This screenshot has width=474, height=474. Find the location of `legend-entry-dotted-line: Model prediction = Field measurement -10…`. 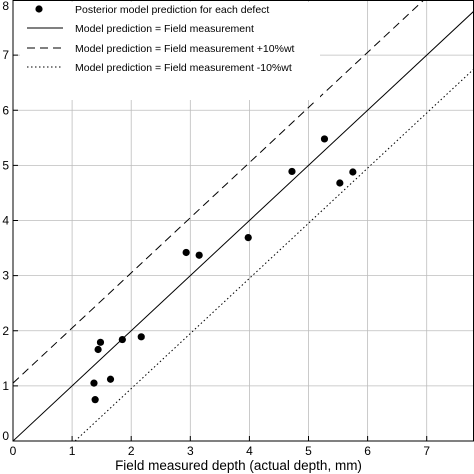

legend-entry-dotted-line: Model prediction = Field measurement -10… is located at coordinates (183, 68).